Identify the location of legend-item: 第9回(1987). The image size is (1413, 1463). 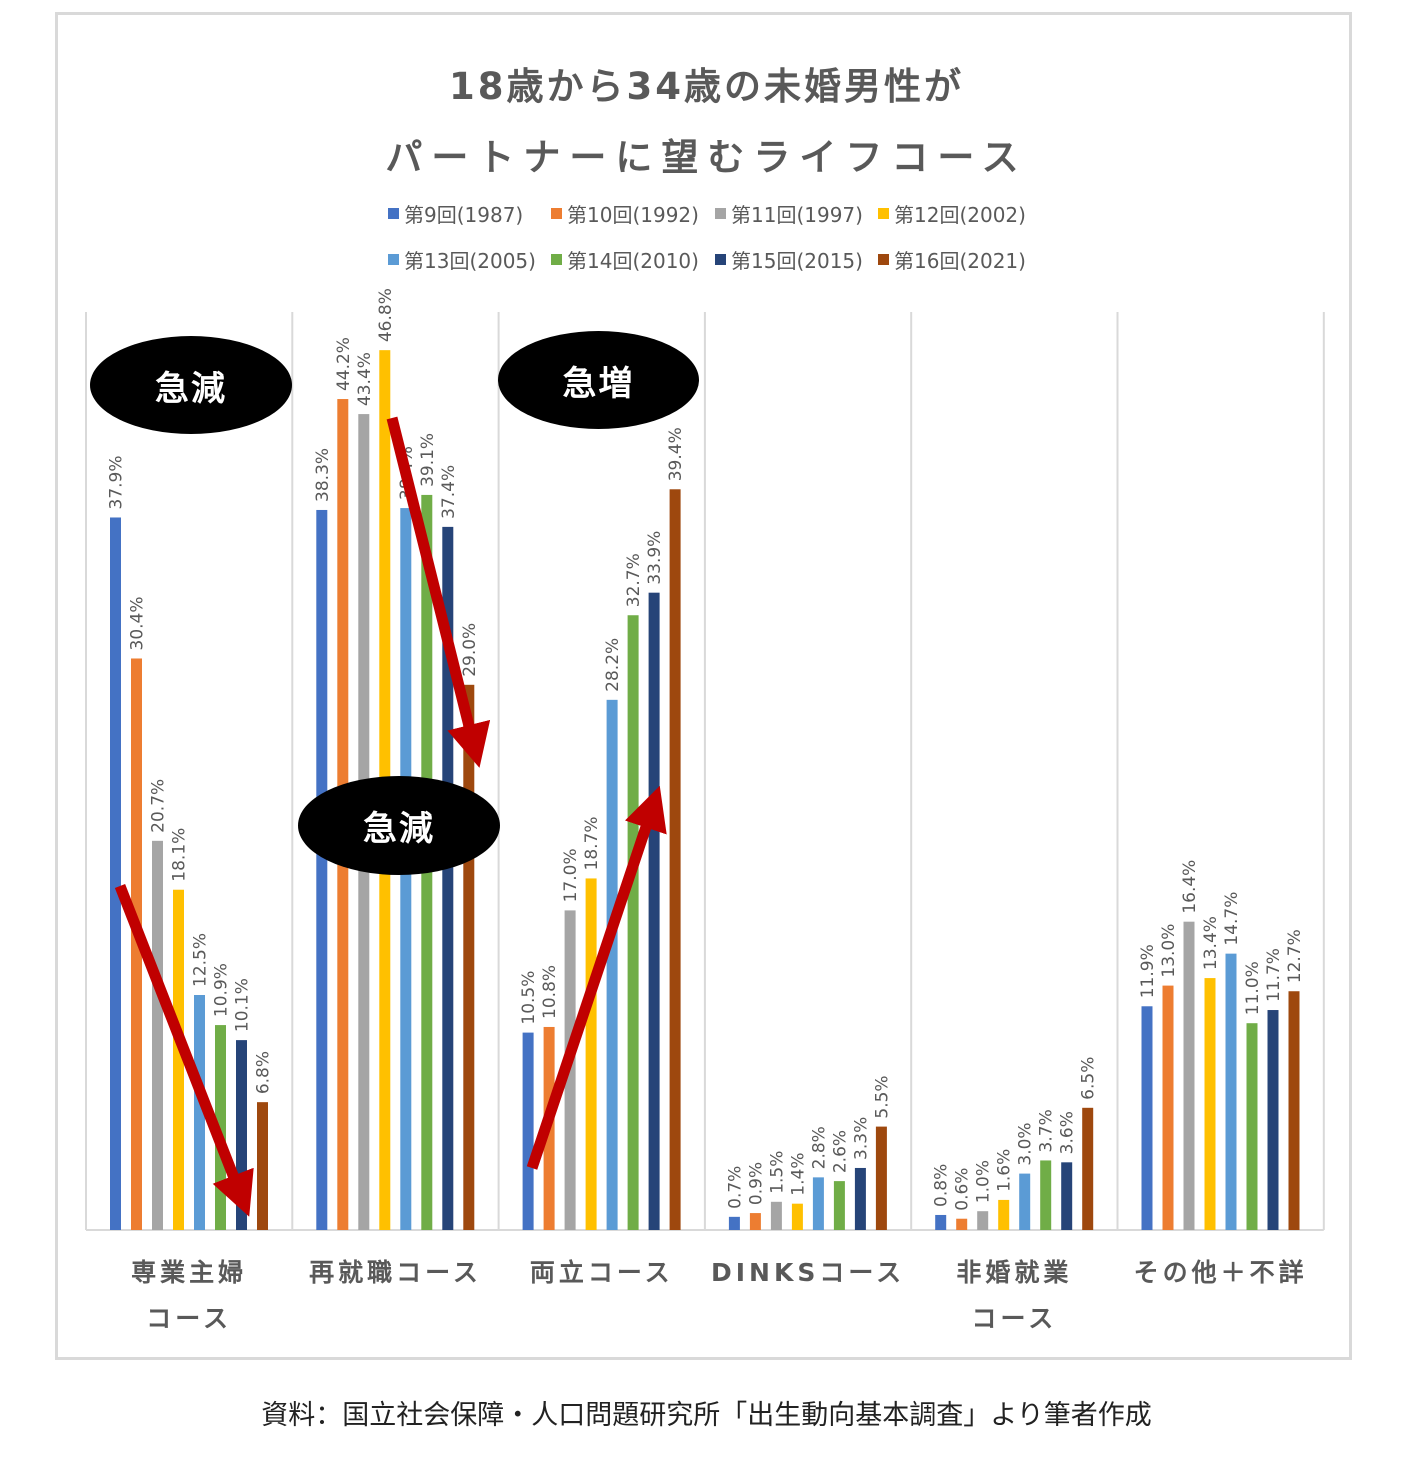
(455, 213).